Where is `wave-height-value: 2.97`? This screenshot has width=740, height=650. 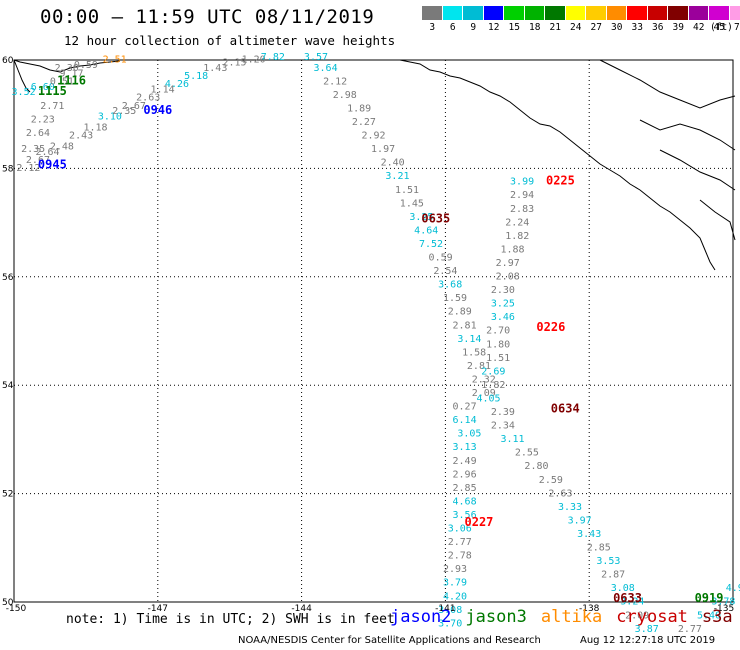 wave-height-value: 2.97 is located at coordinates (508, 263).